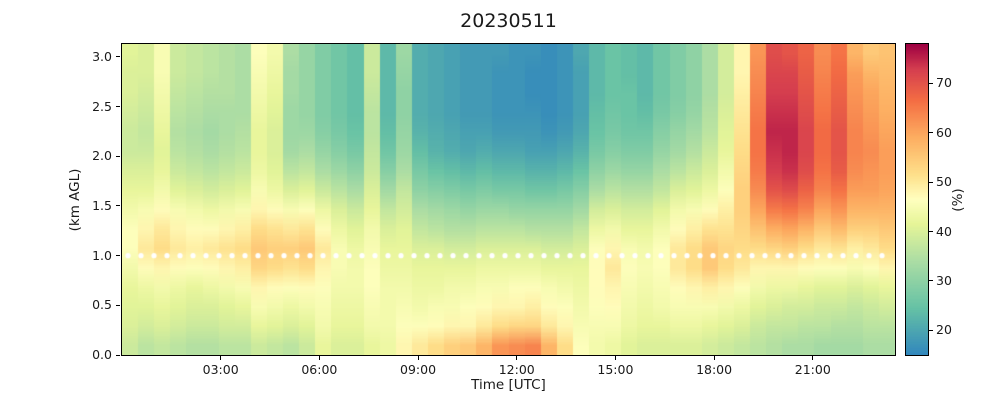  What do you see at coordinates (508, 21) in the screenshot?
I see `figure-title: 20230511` at bounding box center [508, 21].